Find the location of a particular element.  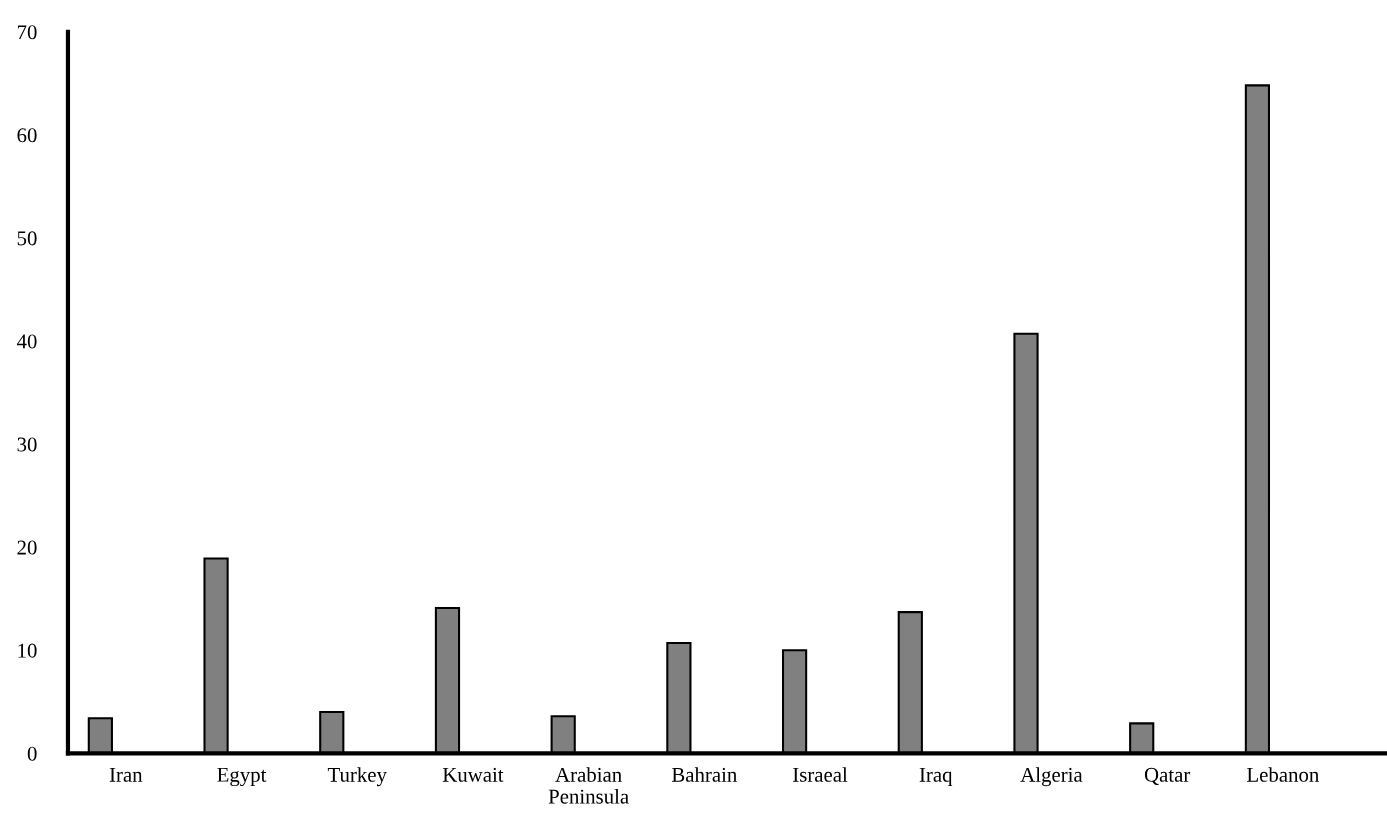

x-tick-label: Lebanon is located at coordinates (1283, 774).